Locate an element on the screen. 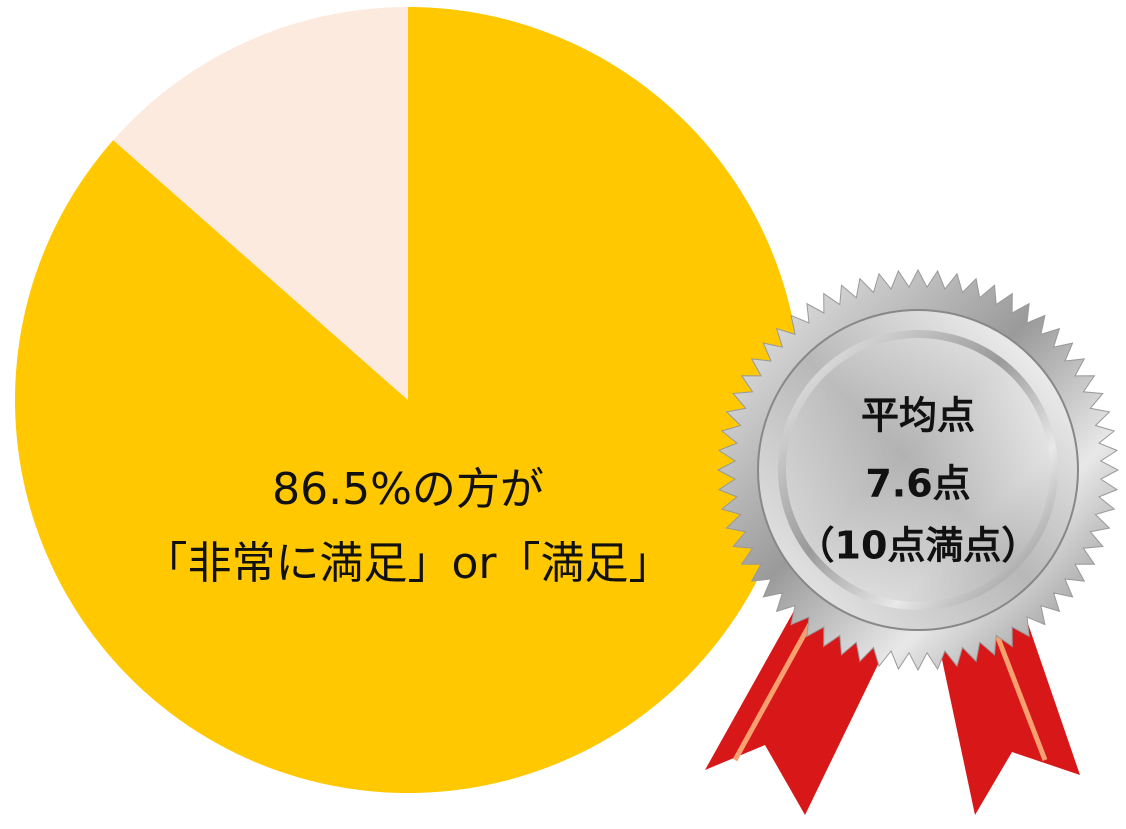 The height and width of the screenshot is (829, 1126). annotation: 86.5%の方が is located at coordinates (408, 489).